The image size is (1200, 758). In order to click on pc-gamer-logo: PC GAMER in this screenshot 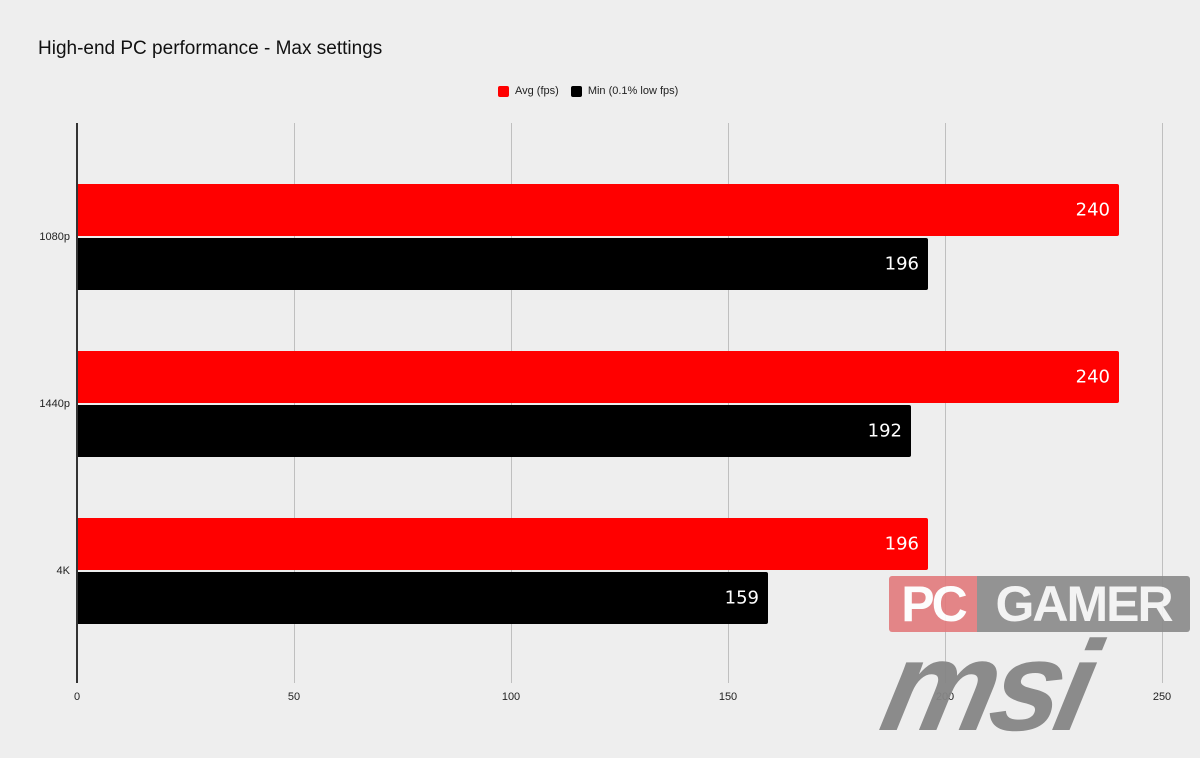, I will do `click(1039, 604)`.